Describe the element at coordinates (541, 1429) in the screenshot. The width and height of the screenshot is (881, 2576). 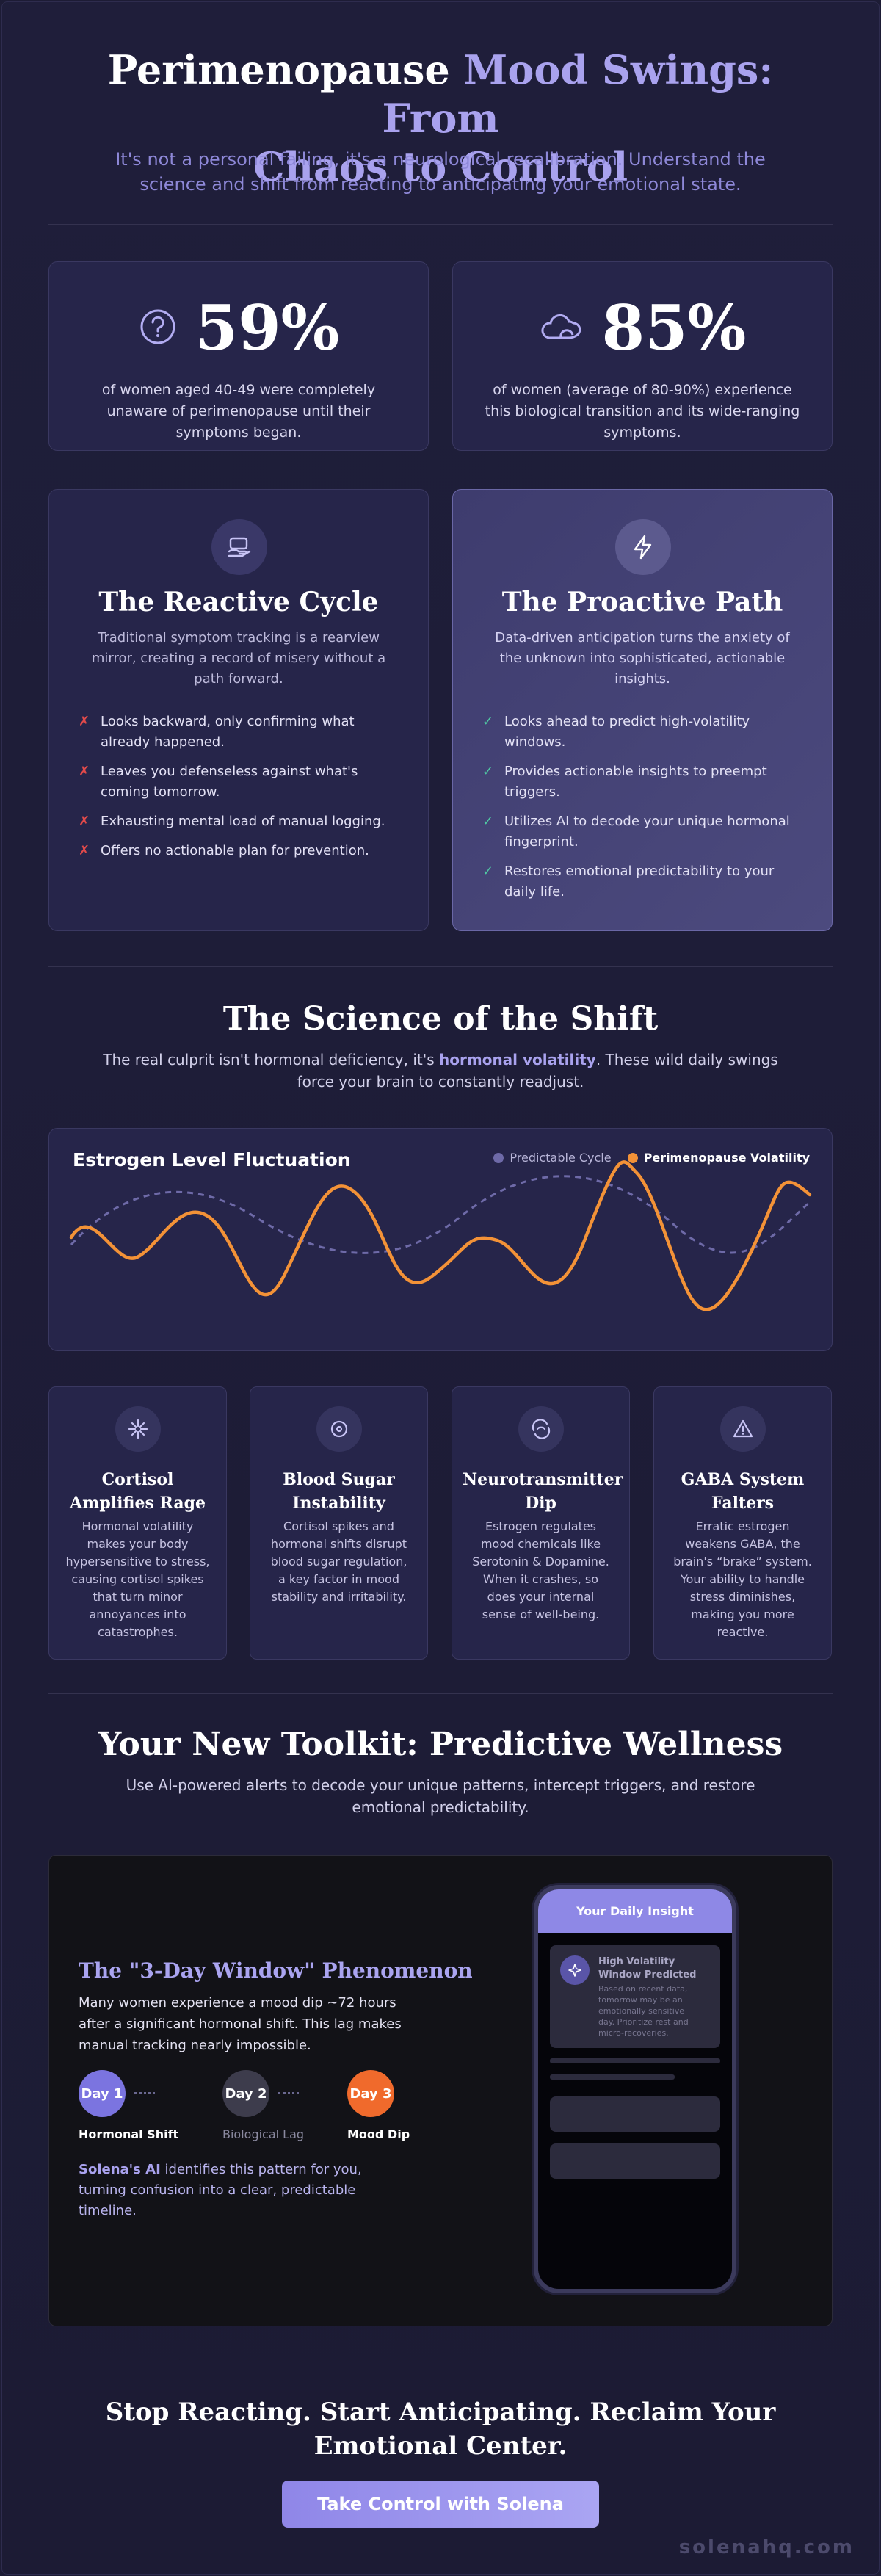
I see `brain-swirl-icon` at that location.